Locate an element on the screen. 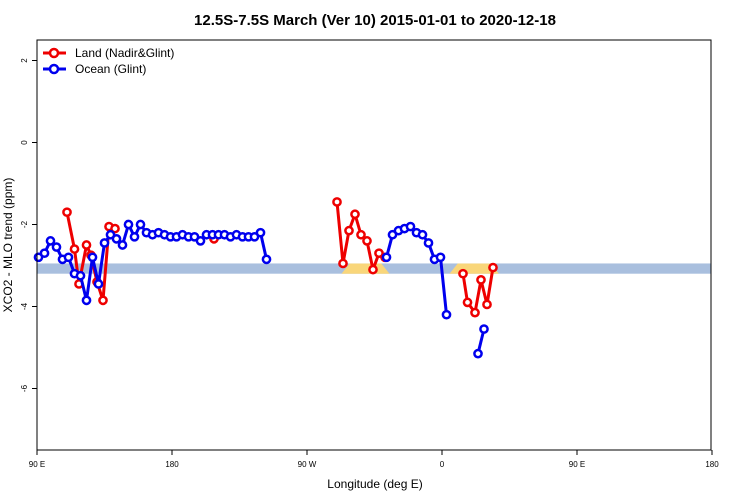  x-axis-label: Longitude (deg E) is located at coordinates (374, 484).